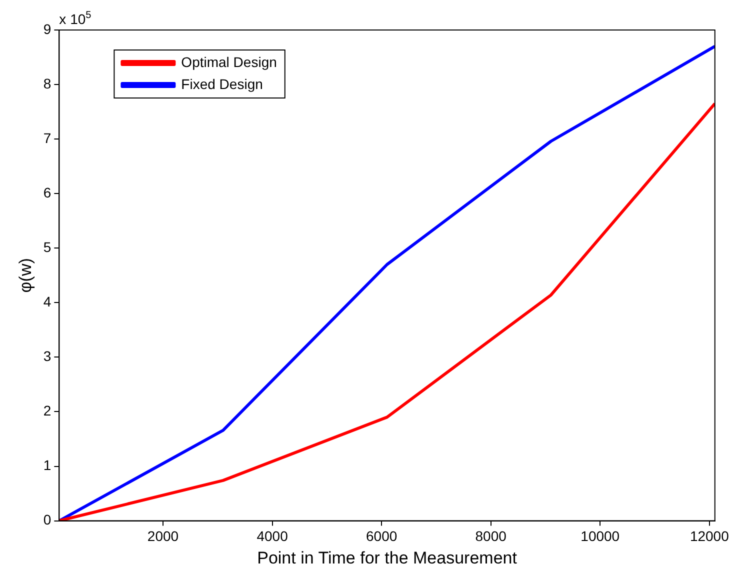  I want to click on y-tick-label: 5, so click(47, 246).